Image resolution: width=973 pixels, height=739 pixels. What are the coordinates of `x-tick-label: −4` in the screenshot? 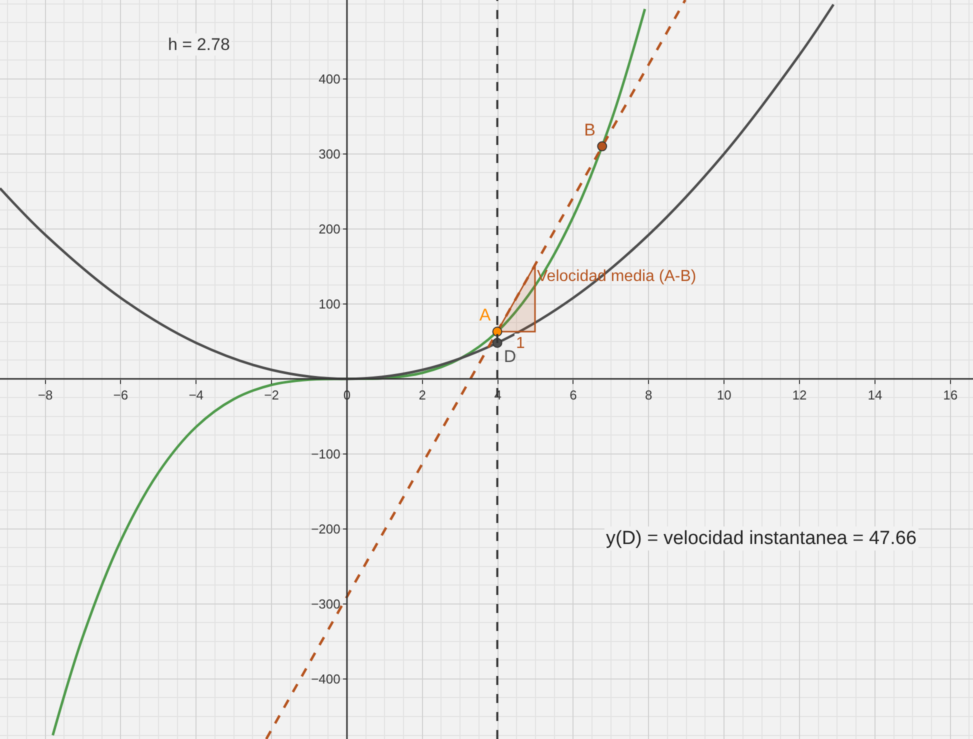 It's located at (196, 394).